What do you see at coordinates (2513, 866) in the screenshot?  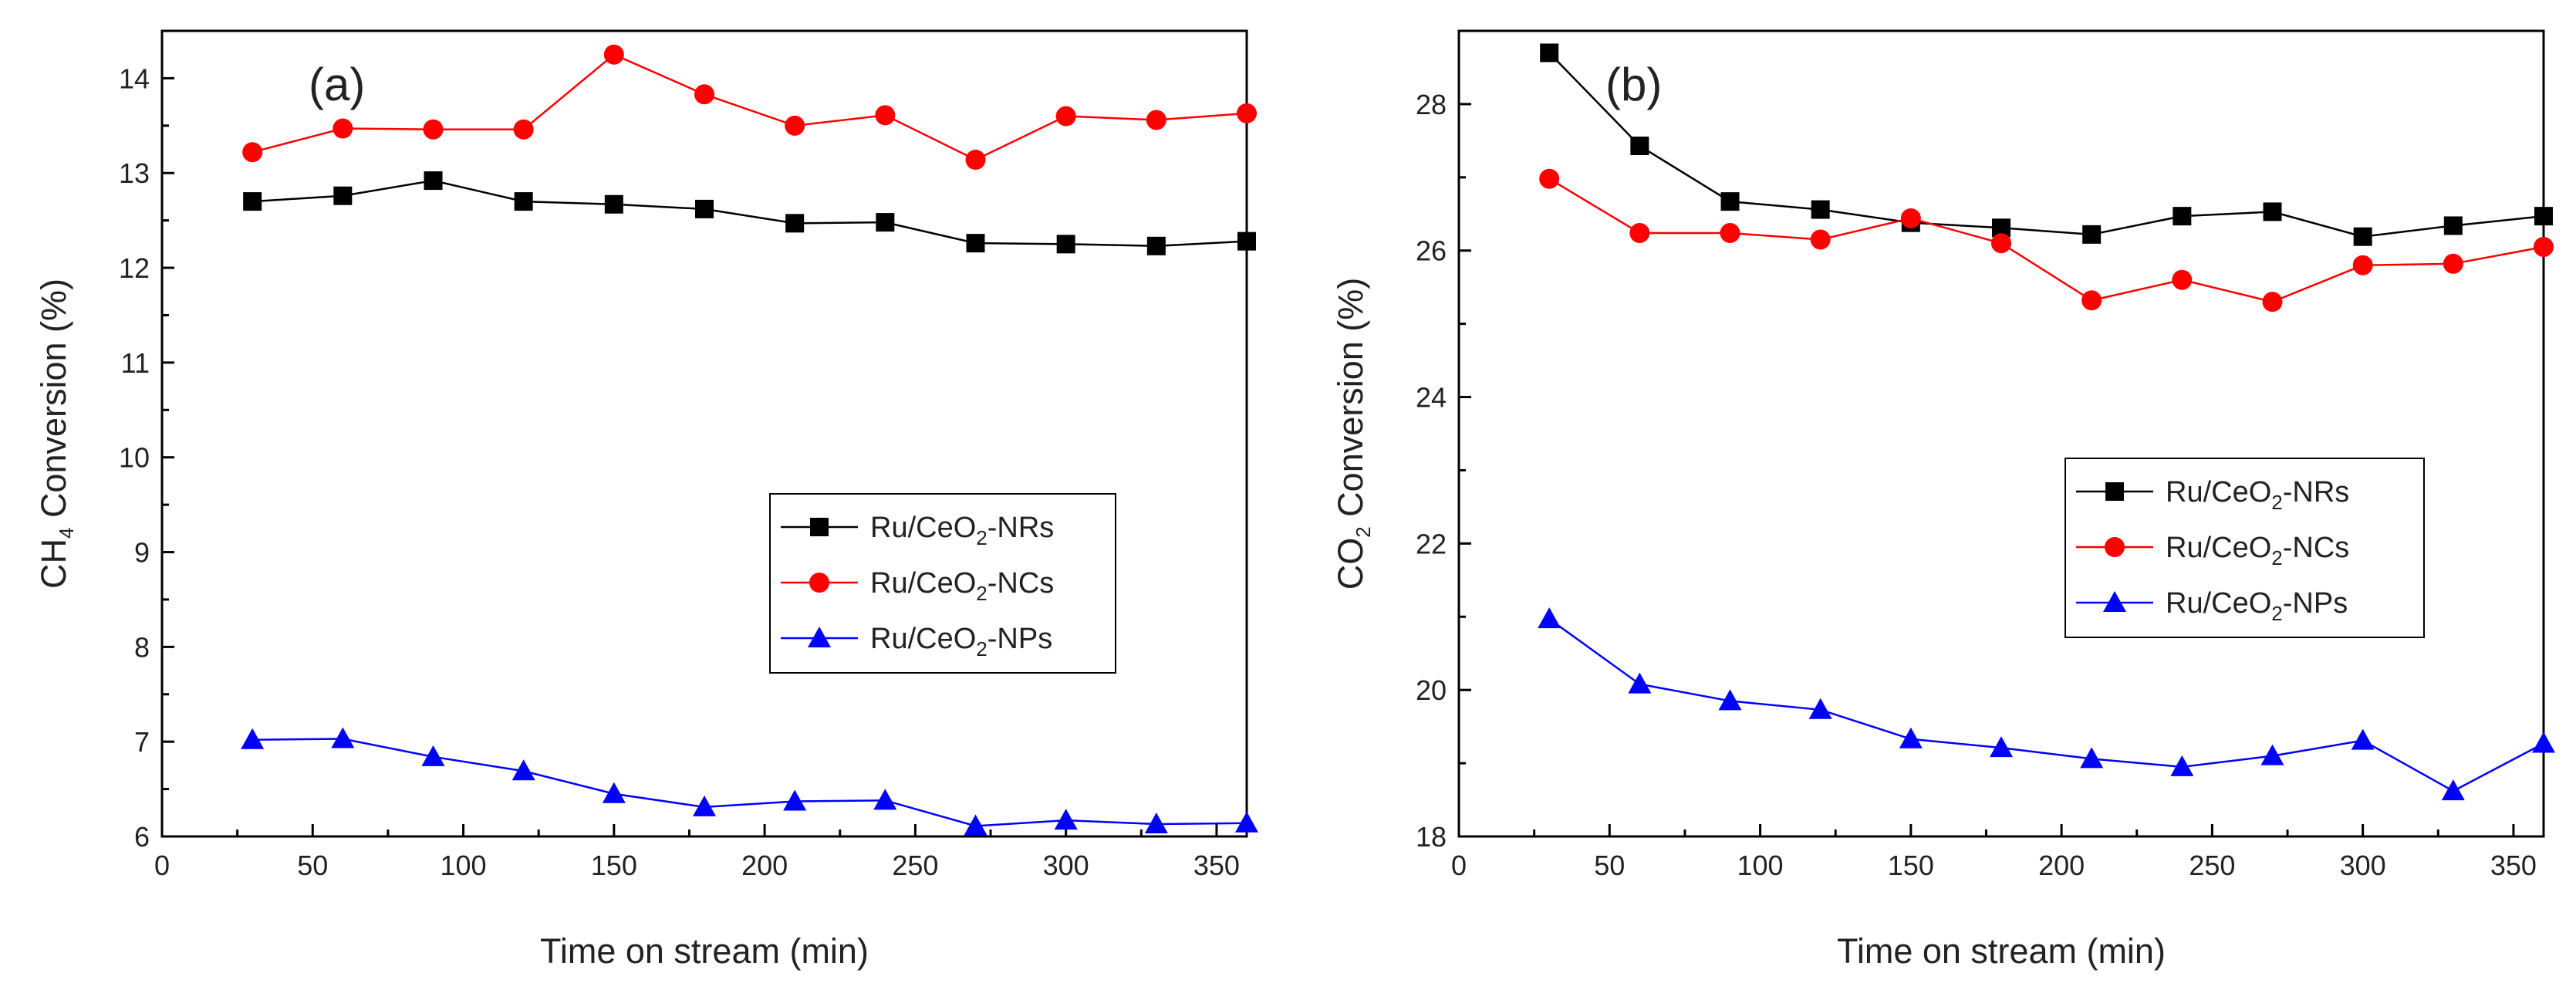 I see `x-tick-label: 350` at bounding box center [2513, 866].